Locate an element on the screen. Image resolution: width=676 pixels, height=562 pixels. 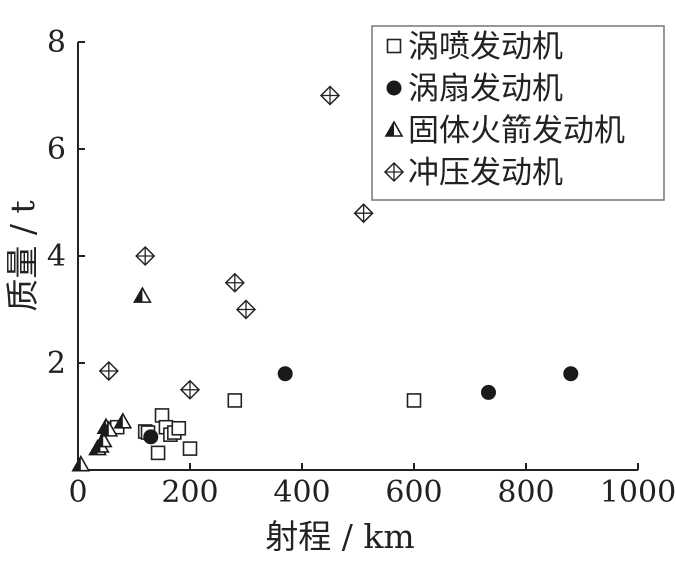
x-axis-title: 射程 / km is located at coordinates (339, 536).